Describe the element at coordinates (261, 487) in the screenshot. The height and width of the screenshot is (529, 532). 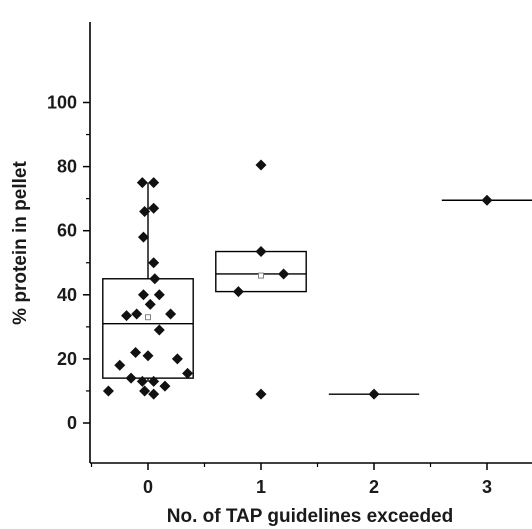
I see `x-tick-label-1: 1` at that location.